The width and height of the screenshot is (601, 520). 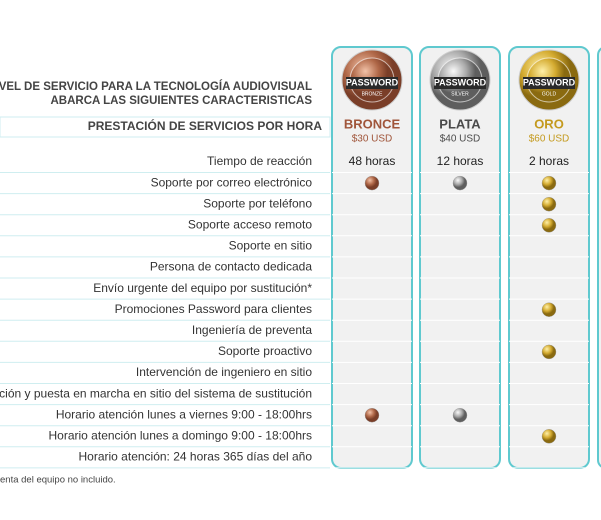 I want to click on header-line: ABARCA LAS SIGUIENTES CARACTERISTICAS, so click(x=181, y=101).